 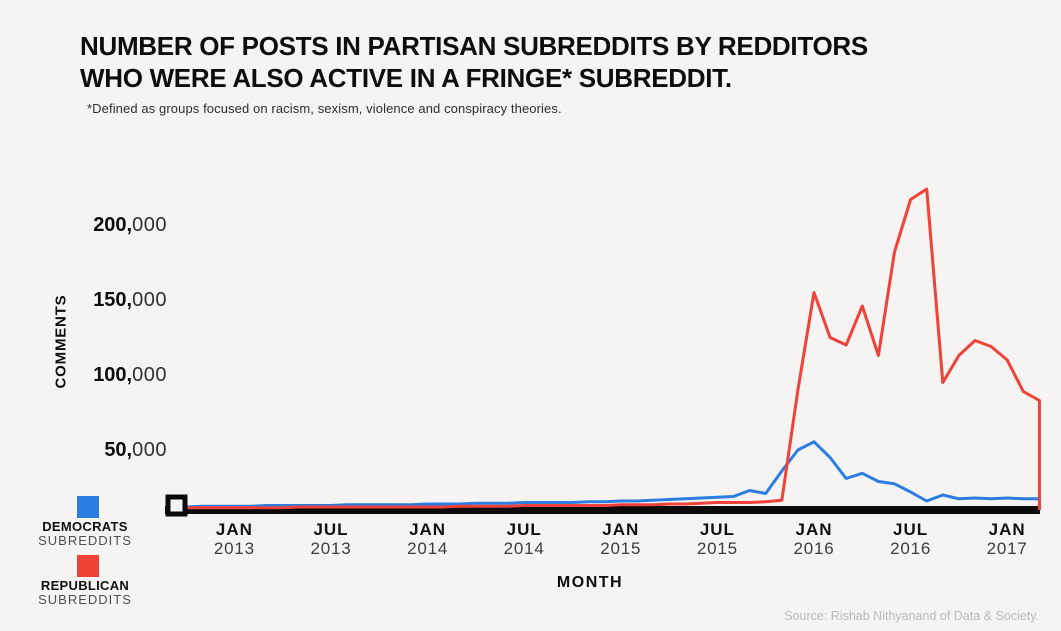 I want to click on republican-color-swatch, so click(x=88, y=566).